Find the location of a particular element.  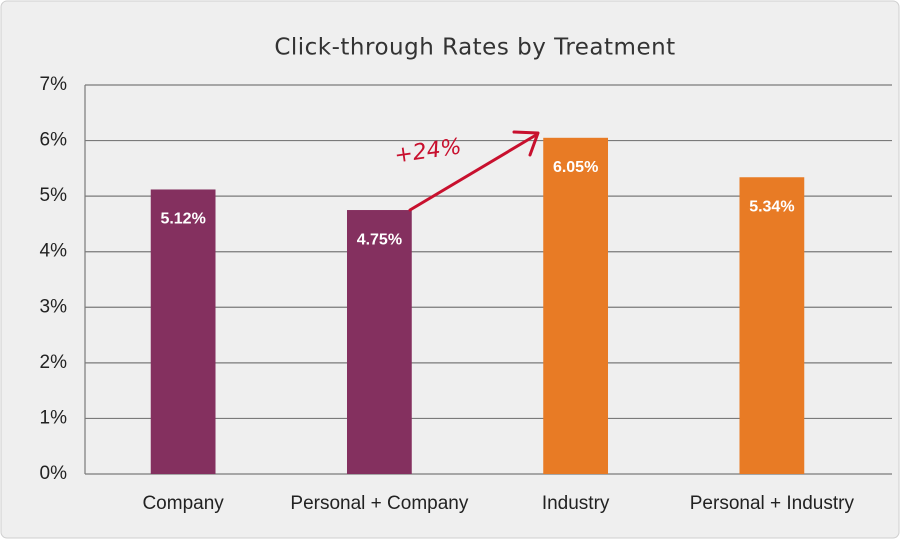

x-tick-label: Industry is located at coordinates (576, 503).